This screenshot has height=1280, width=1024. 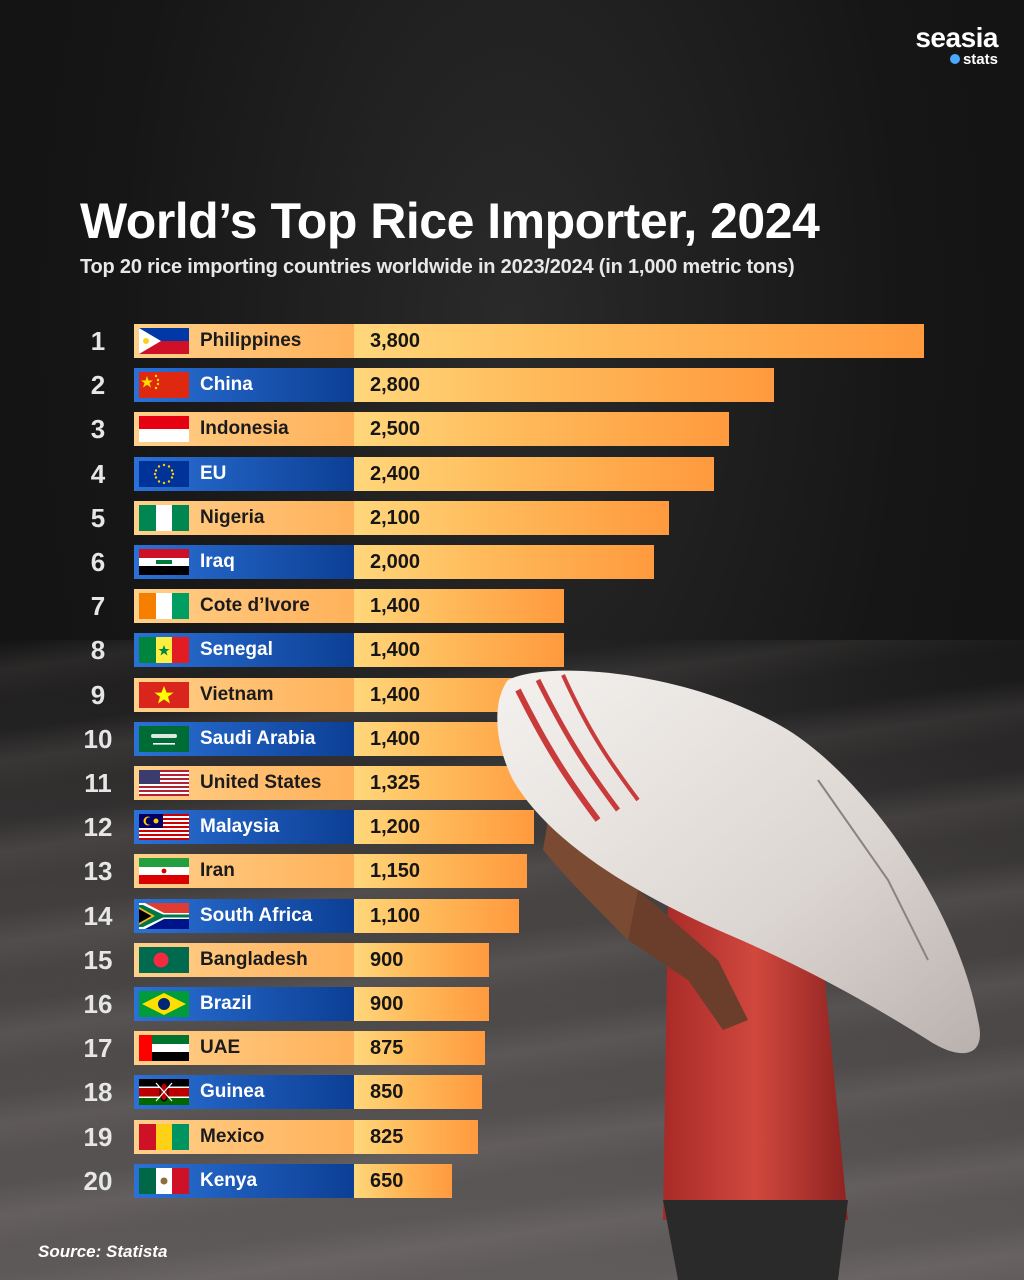 I want to click on brand-name: seasia, so click(x=956, y=37).